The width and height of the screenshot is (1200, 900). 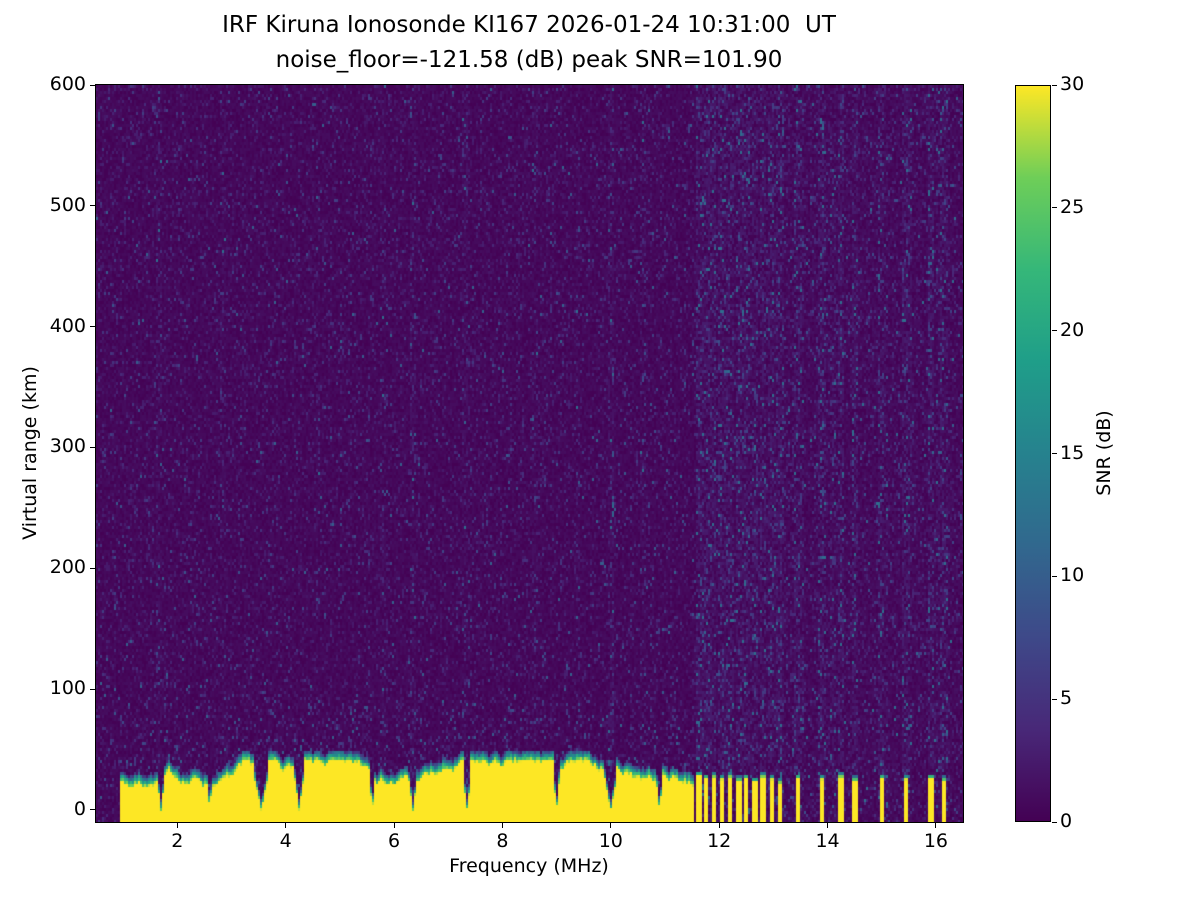 What do you see at coordinates (67, 567) in the screenshot?
I see `y-tick-label: 200` at bounding box center [67, 567].